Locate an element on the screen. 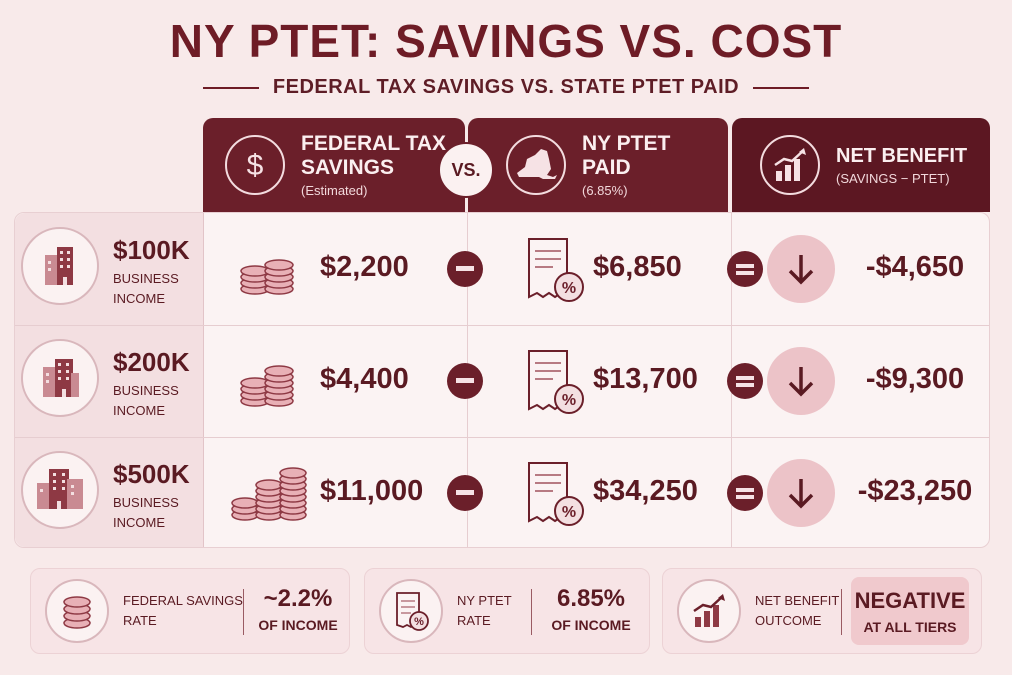 Image resolution: width=1012 pixels, height=675 pixels. tier-amount: $500K is located at coordinates (151, 474).